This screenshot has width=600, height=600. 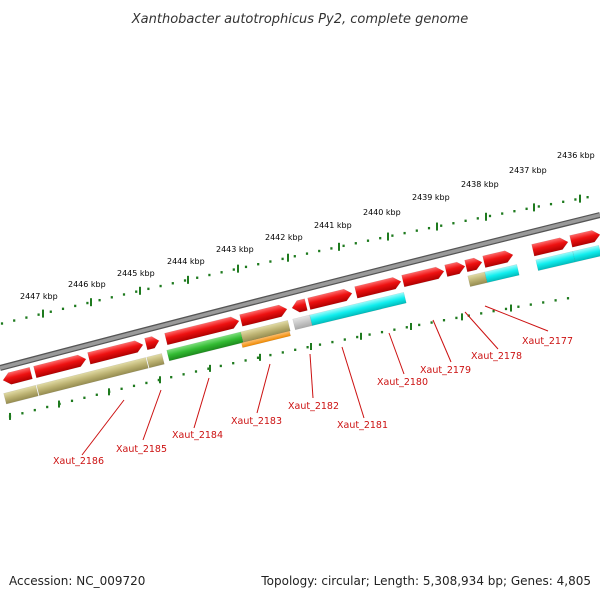 I want to click on pseudo-feature, so click(x=302, y=322).